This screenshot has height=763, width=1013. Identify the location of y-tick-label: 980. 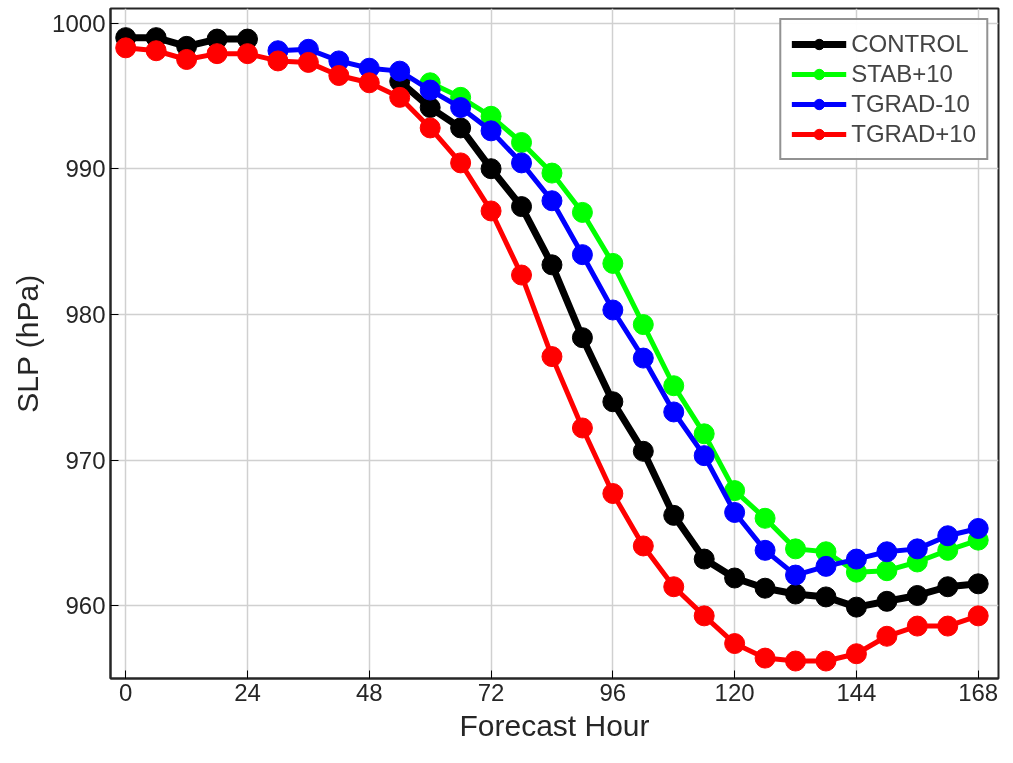
(85, 314).